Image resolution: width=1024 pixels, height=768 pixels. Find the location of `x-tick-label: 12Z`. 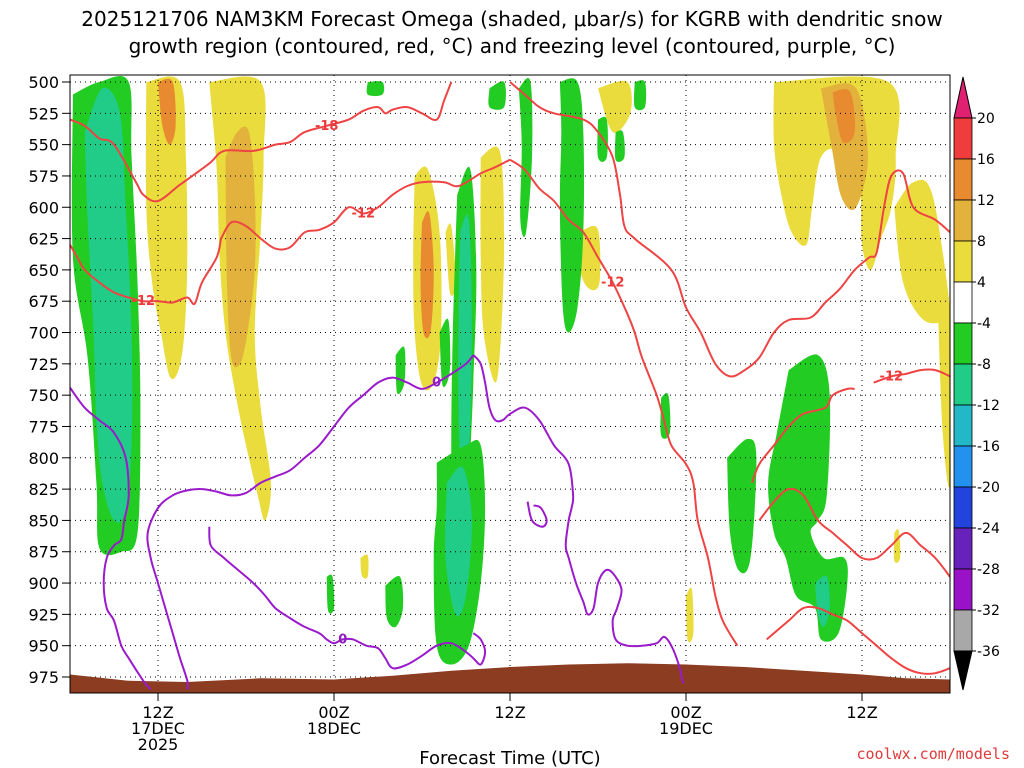

x-tick-label: 12Z is located at coordinates (157, 712).